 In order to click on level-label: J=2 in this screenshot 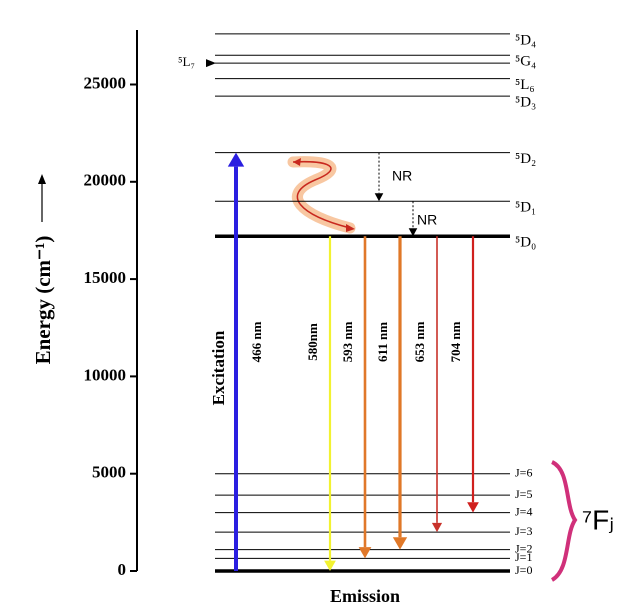, I will do `click(523, 548)`.